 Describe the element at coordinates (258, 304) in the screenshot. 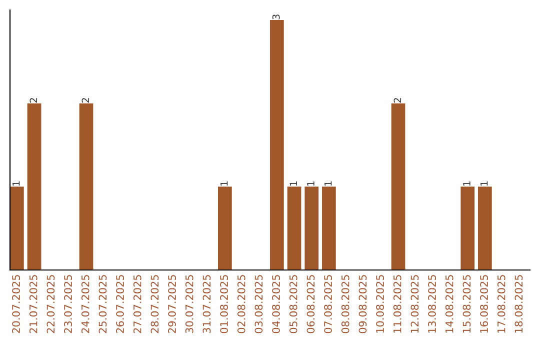

I see `x-tick-label: 03.08.2025` at that location.